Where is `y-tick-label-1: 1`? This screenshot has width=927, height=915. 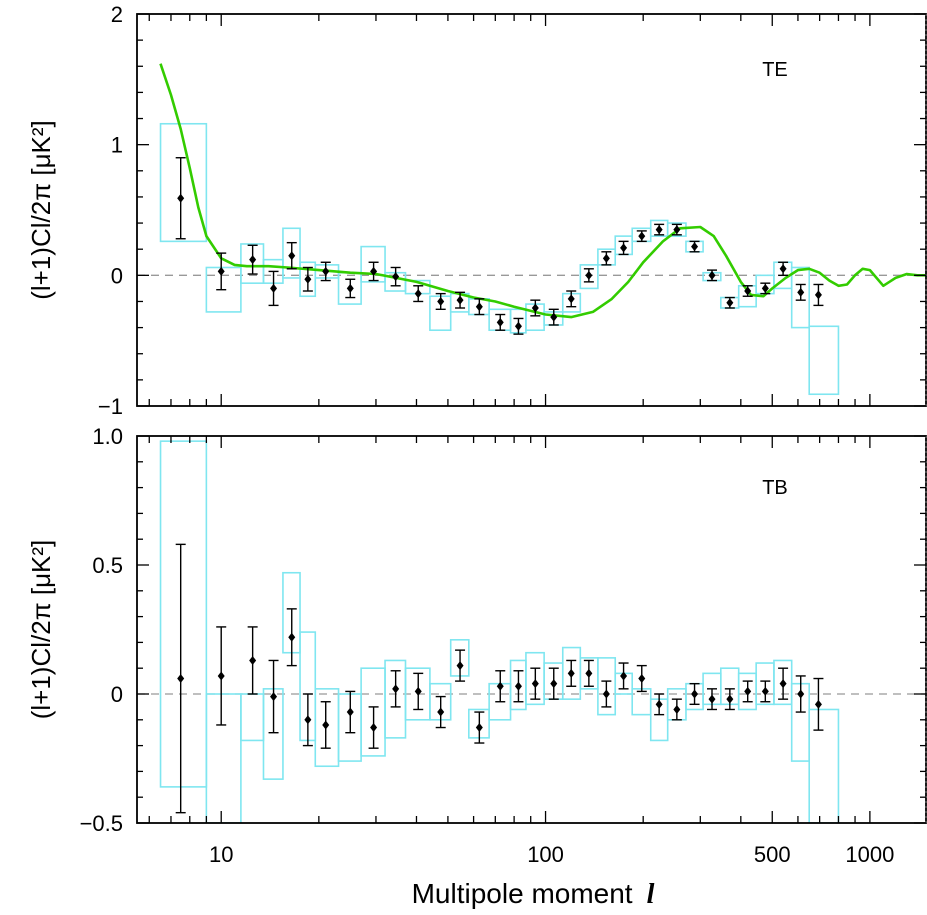 y-tick-label-1: 1 is located at coordinates (117, 145).